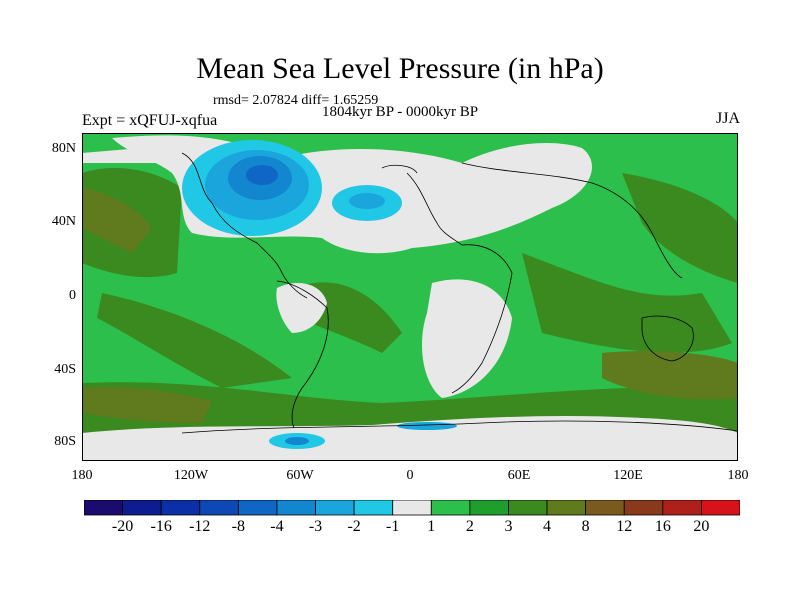 This screenshot has width=800, height=600. I want to click on colorbar, so click(412, 508).